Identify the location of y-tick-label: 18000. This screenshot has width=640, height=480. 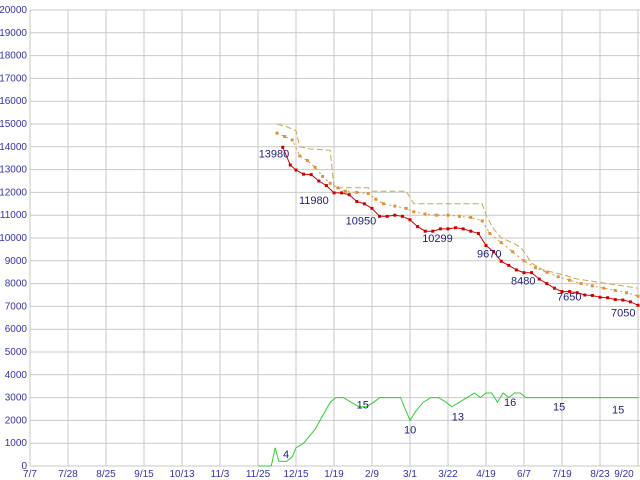
(13, 56).